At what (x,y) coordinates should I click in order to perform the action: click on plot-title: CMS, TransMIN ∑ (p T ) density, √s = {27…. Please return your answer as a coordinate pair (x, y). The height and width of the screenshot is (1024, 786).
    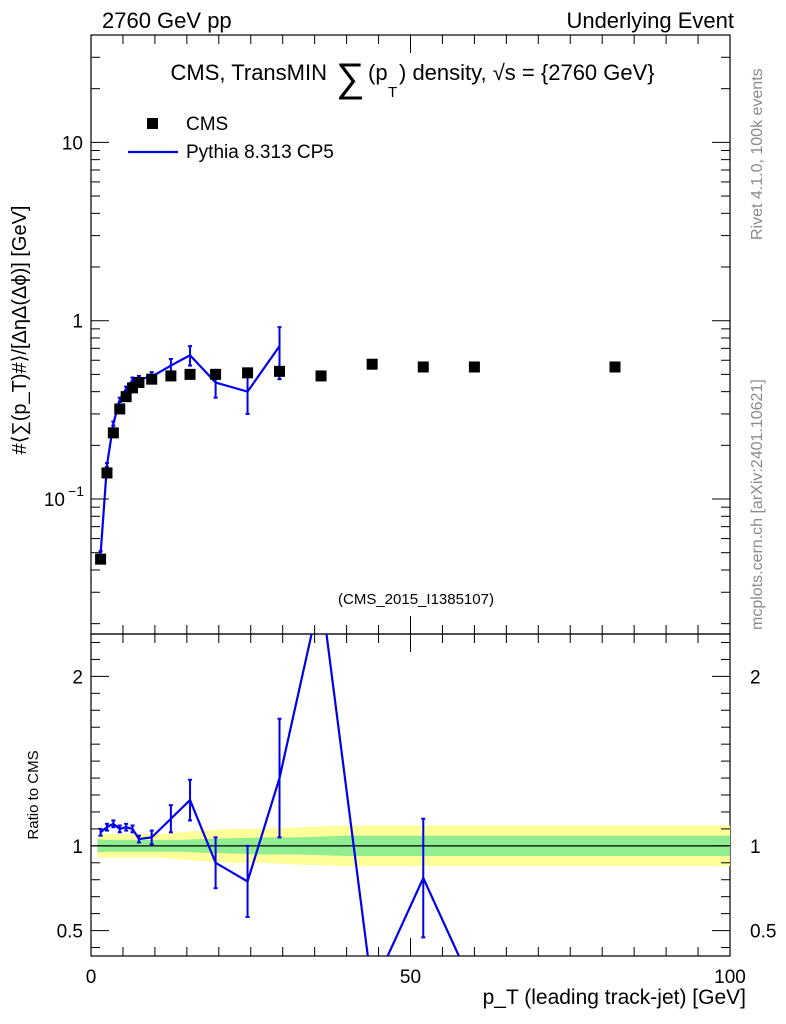
    Looking at the image, I should click on (413, 78).